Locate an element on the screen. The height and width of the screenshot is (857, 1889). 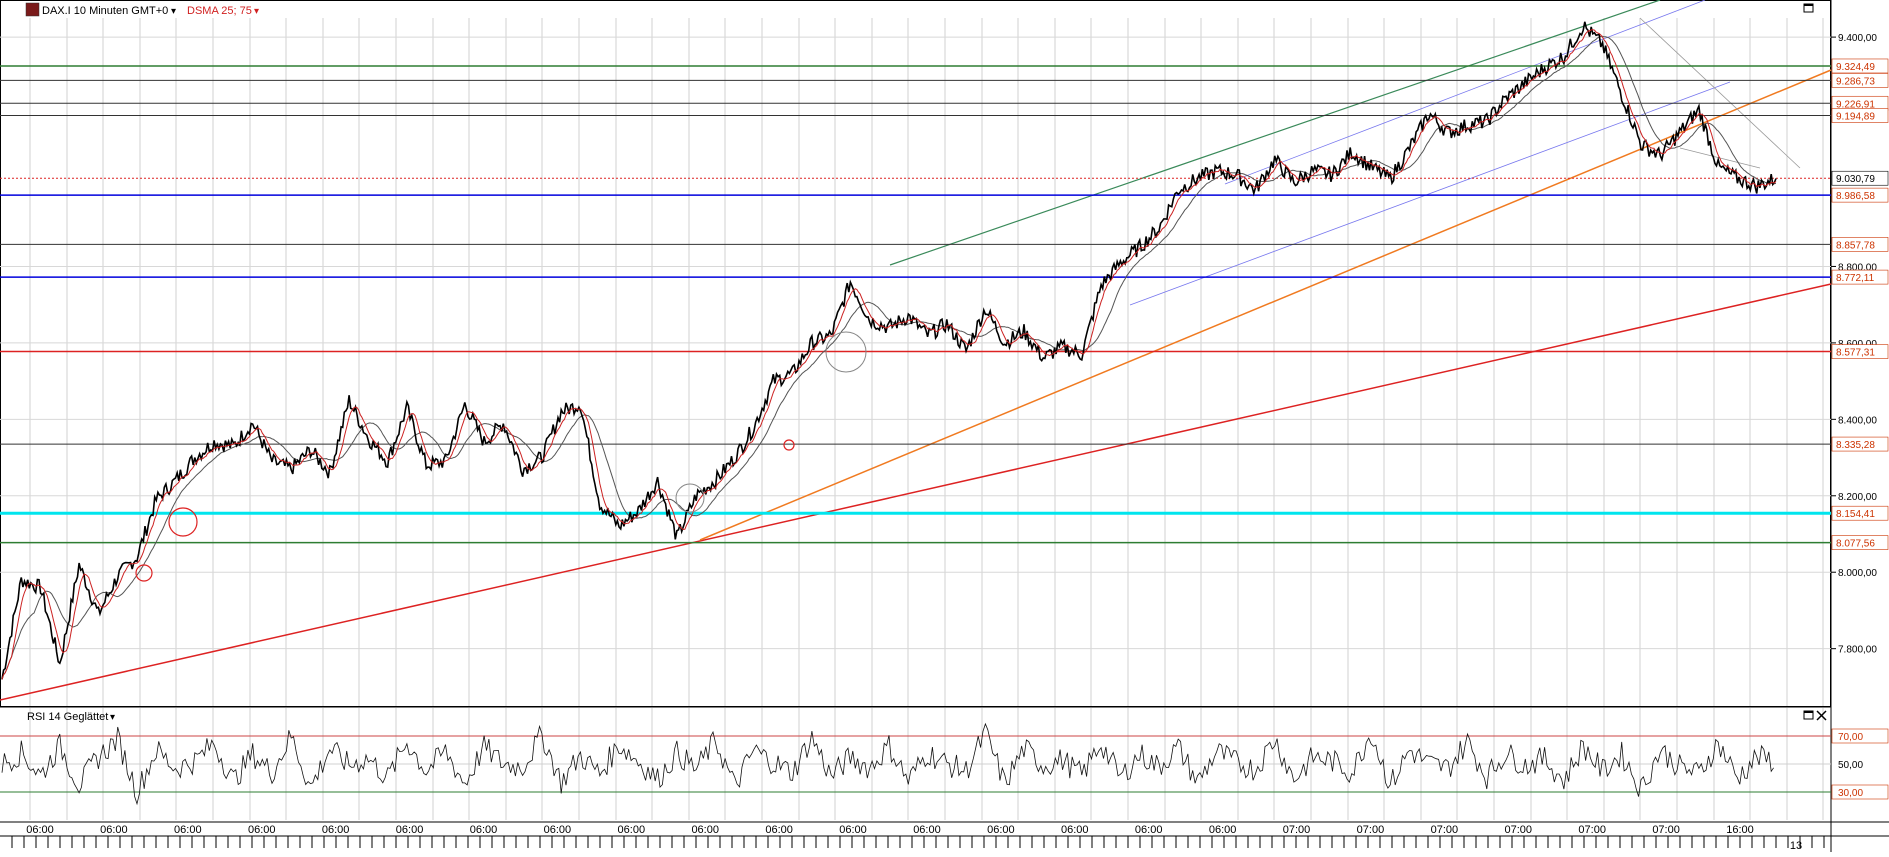
rsi-line is located at coordinates (887, 764).